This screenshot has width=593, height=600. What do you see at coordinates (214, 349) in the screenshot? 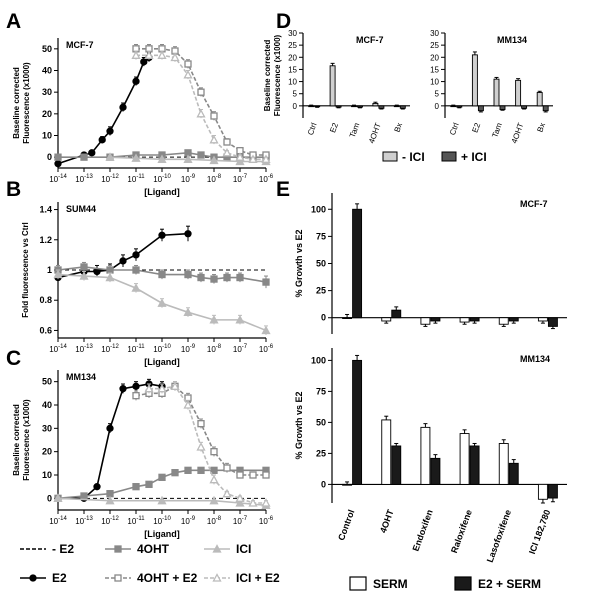
I see `x-tick-label: 10⁻⁸` at bounding box center [214, 349].